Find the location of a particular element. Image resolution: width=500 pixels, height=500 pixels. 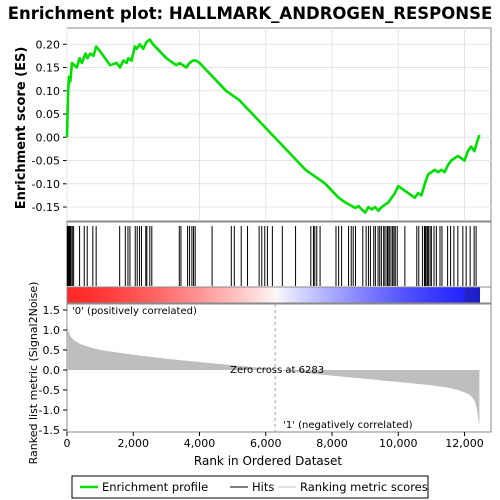

legend-label: Hits is located at coordinates (263, 487).